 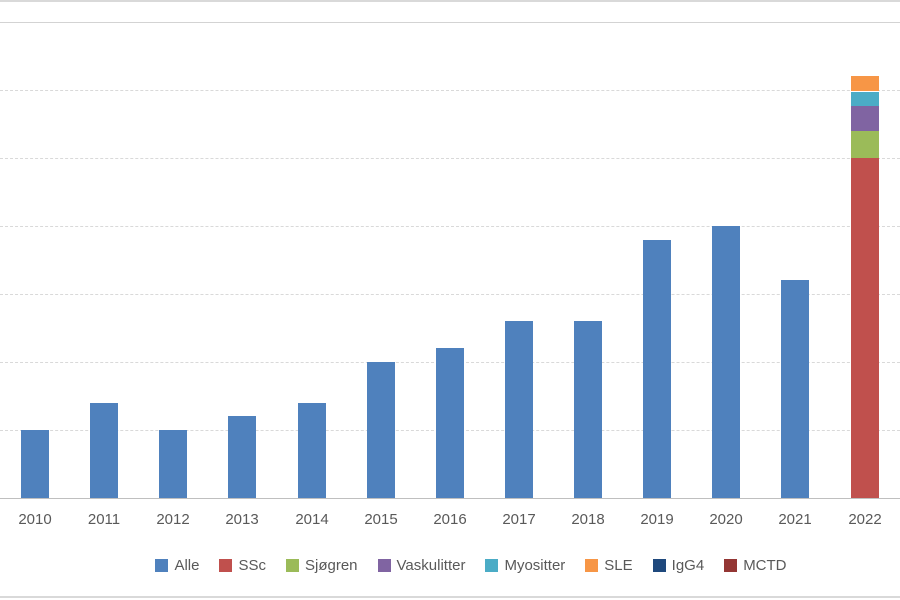 What do you see at coordinates (226, 565) in the screenshot?
I see `legend-swatch-ssc` at bounding box center [226, 565].